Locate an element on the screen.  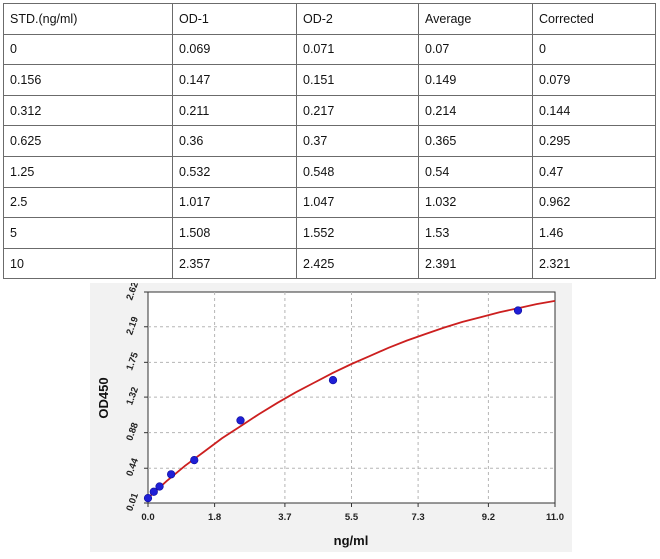
table-cell: 0.548 is located at coordinates (357, 171).